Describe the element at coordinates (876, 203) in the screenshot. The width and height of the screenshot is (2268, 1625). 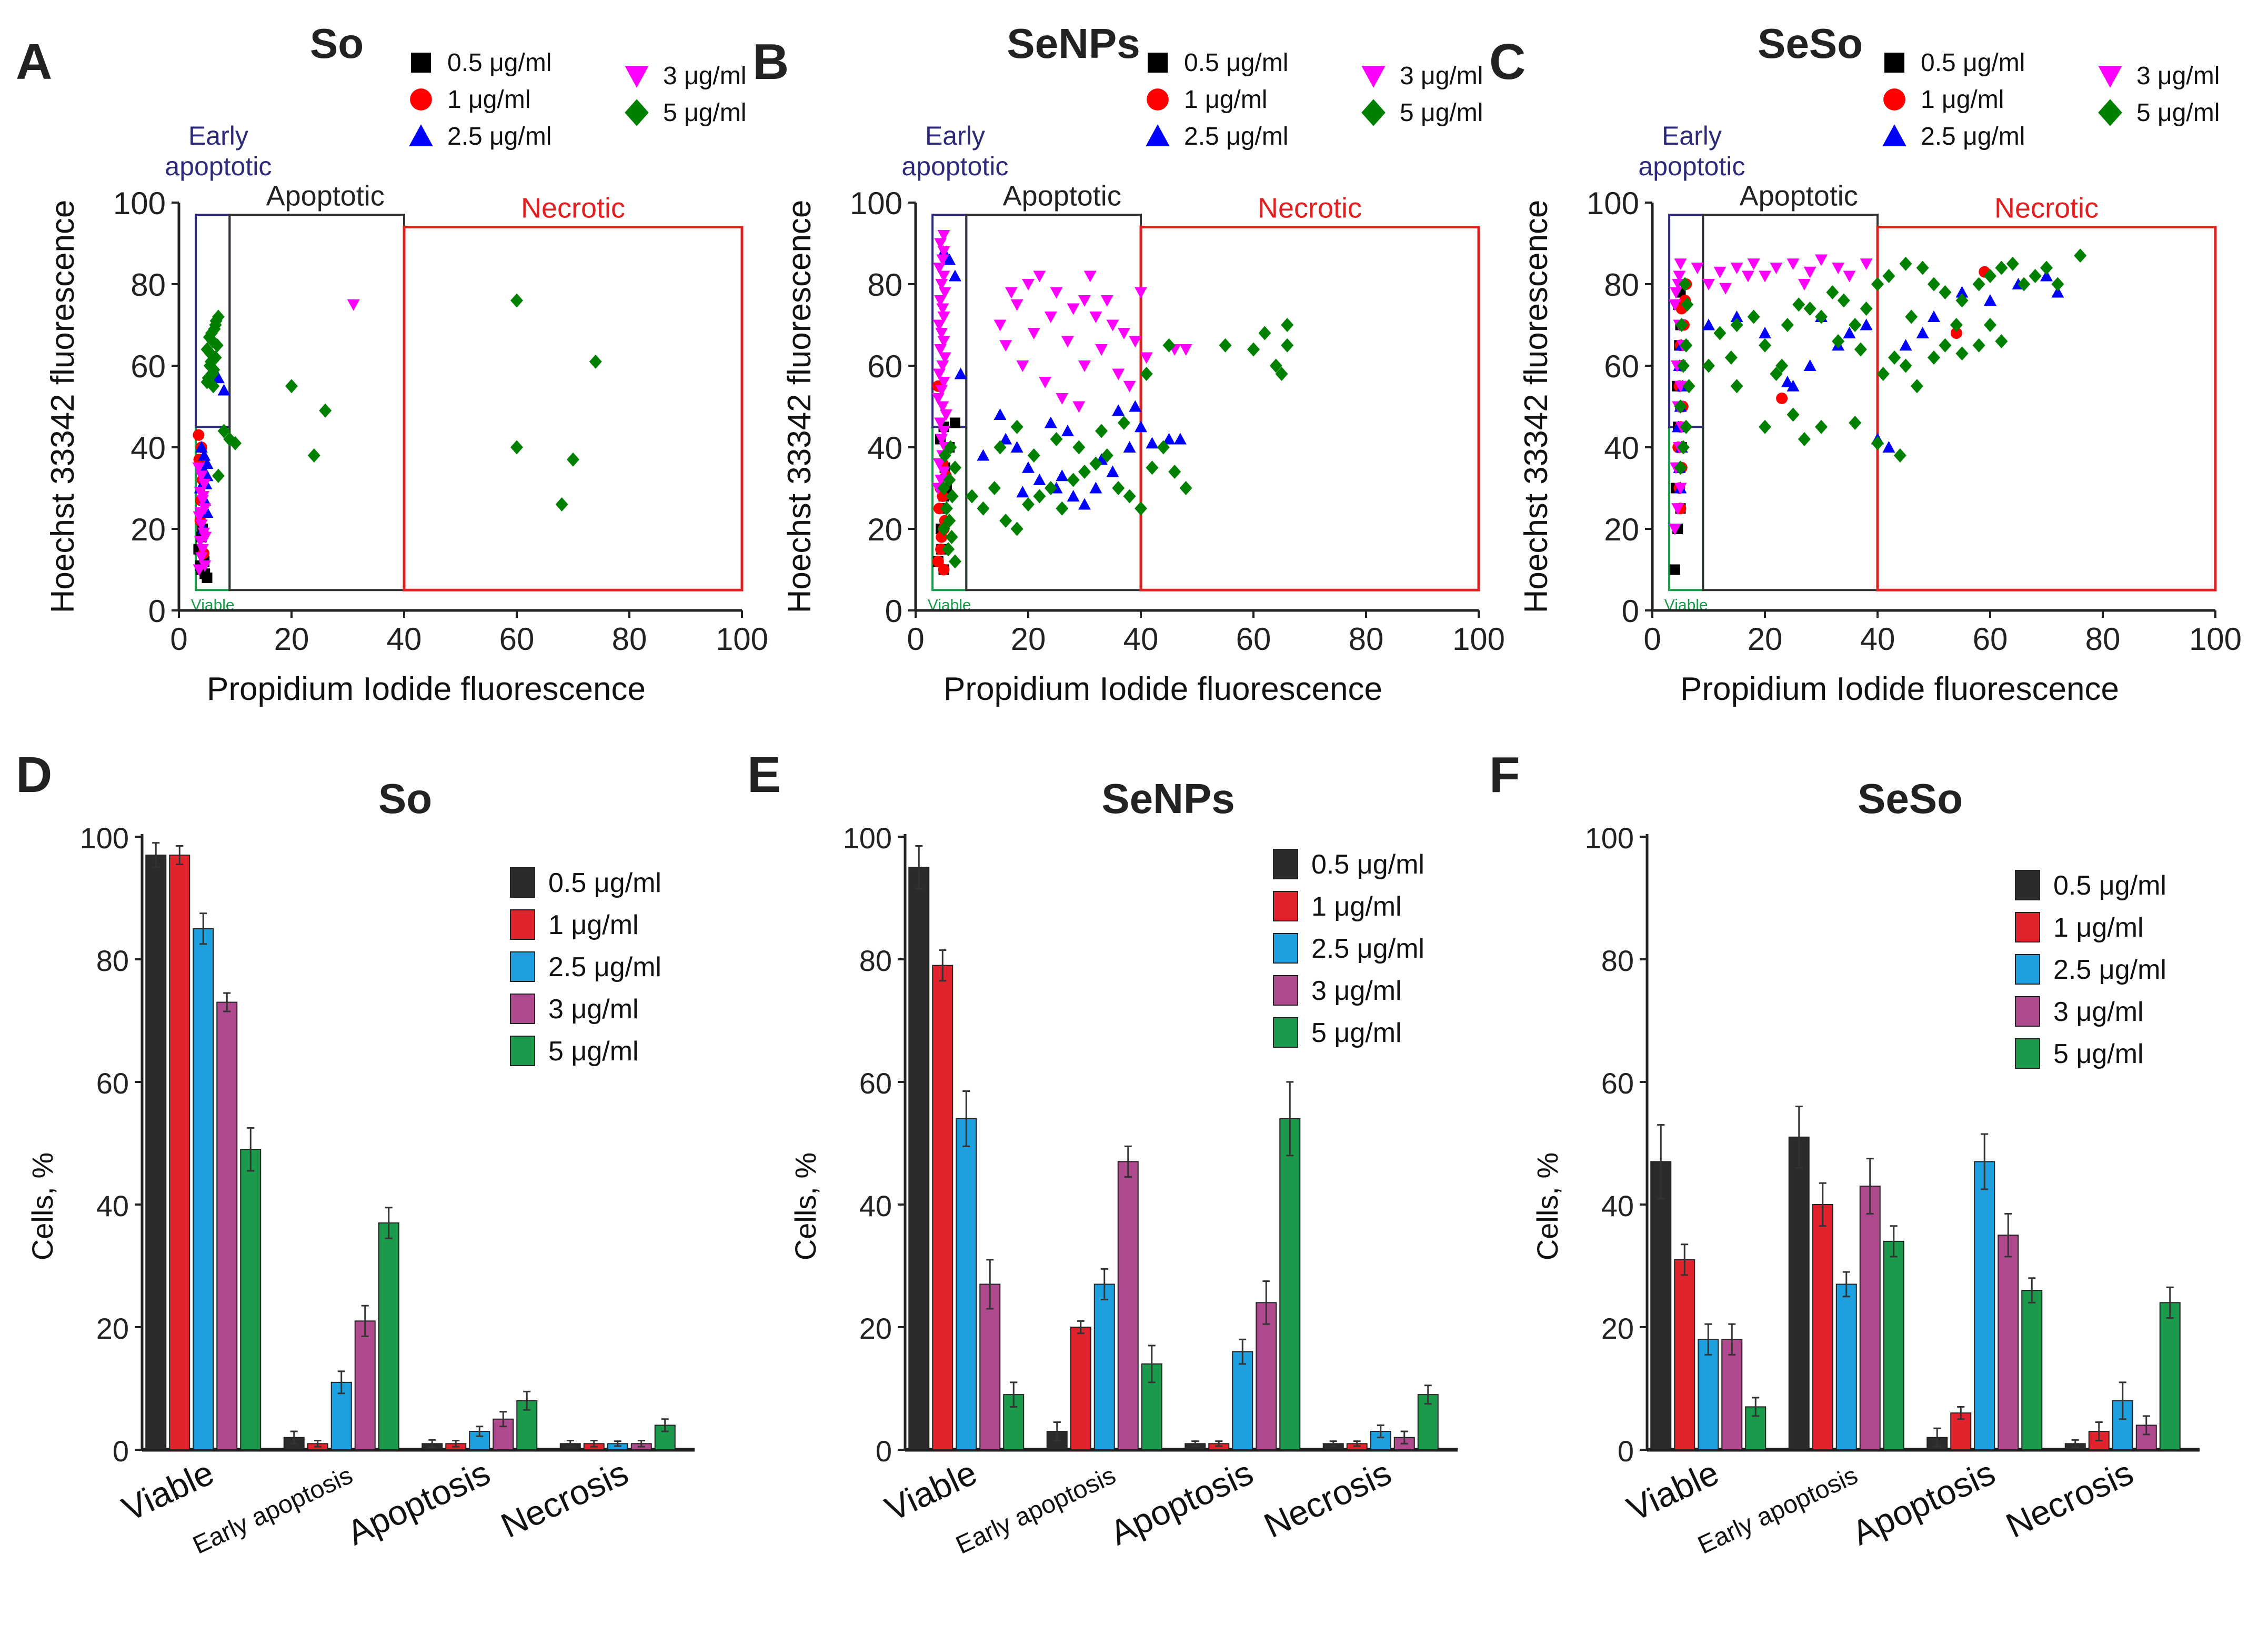
I see `y-tick-label: 100` at that location.